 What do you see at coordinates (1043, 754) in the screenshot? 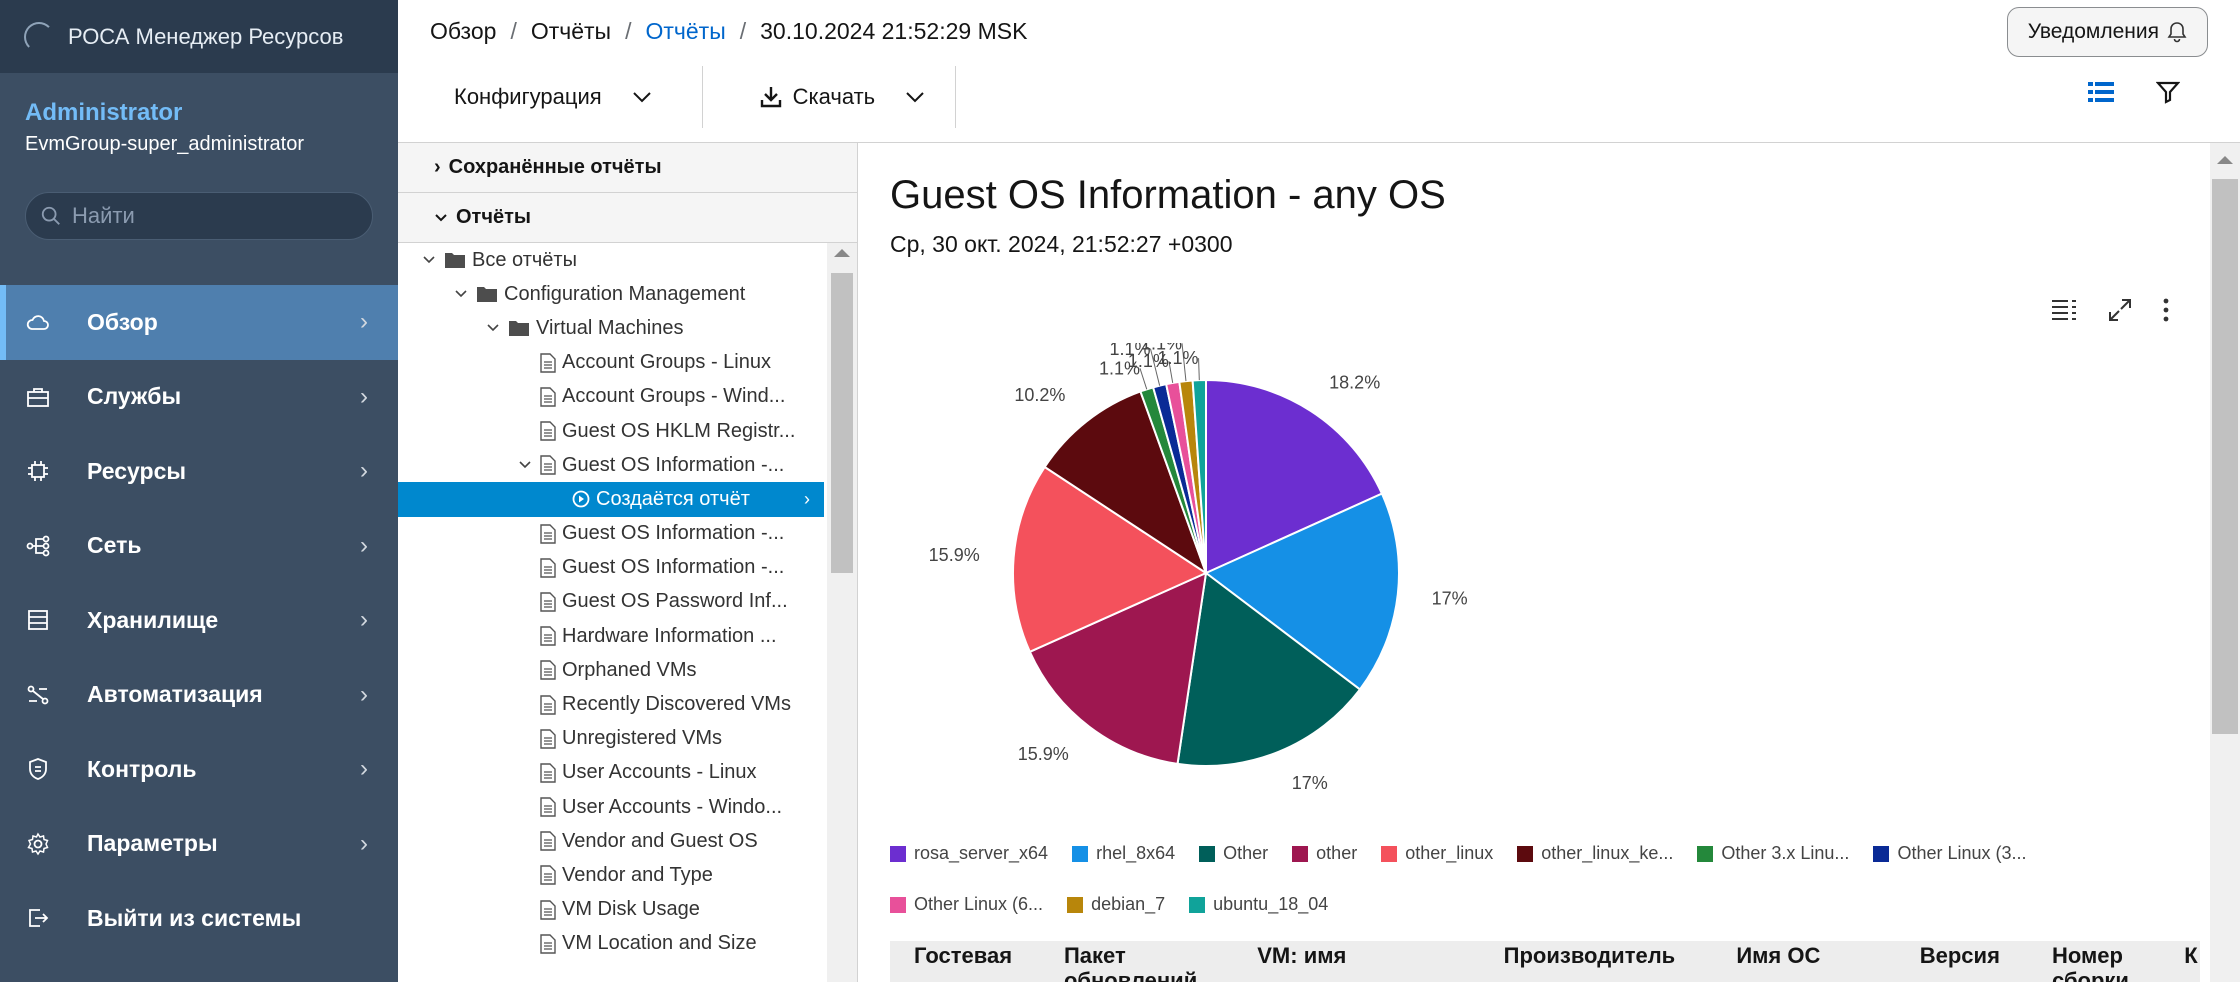
I see `slice-label: 15.9%` at bounding box center [1043, 754].